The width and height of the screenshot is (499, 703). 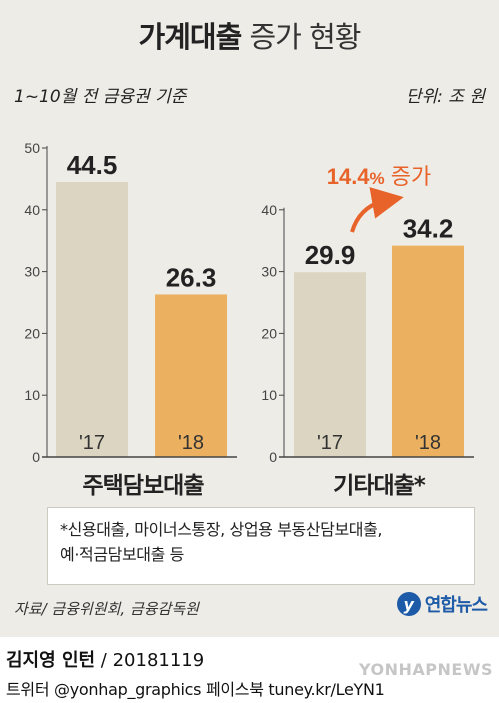 I want to click on footnote-line-2: 예·적금담보대출 등, so click(x=122, y=554).